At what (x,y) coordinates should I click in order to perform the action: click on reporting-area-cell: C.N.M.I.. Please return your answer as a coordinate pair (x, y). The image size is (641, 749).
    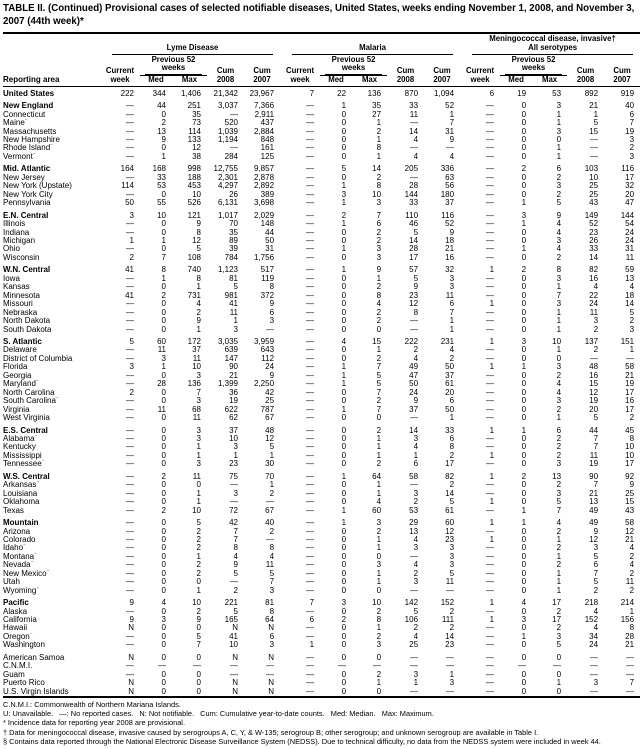
    Looking at the image, I should click on (18, 666).